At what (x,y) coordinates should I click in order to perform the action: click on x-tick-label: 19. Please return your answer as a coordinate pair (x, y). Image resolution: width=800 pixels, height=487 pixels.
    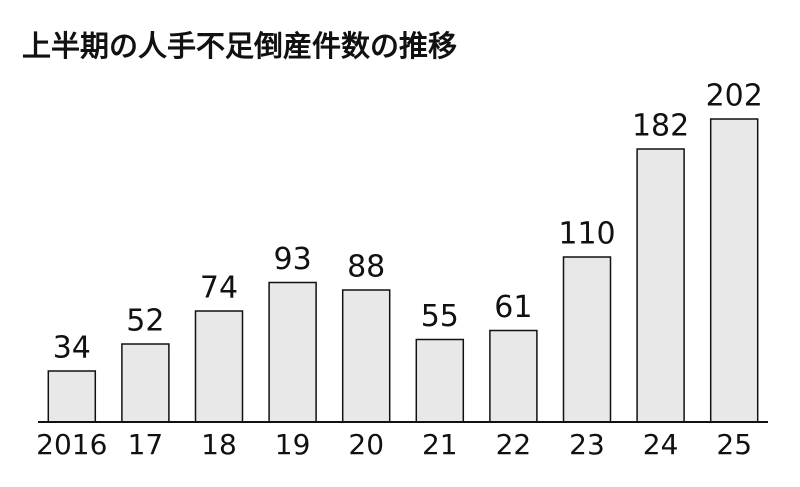
    Looking at the image, I should click on (293, 444).